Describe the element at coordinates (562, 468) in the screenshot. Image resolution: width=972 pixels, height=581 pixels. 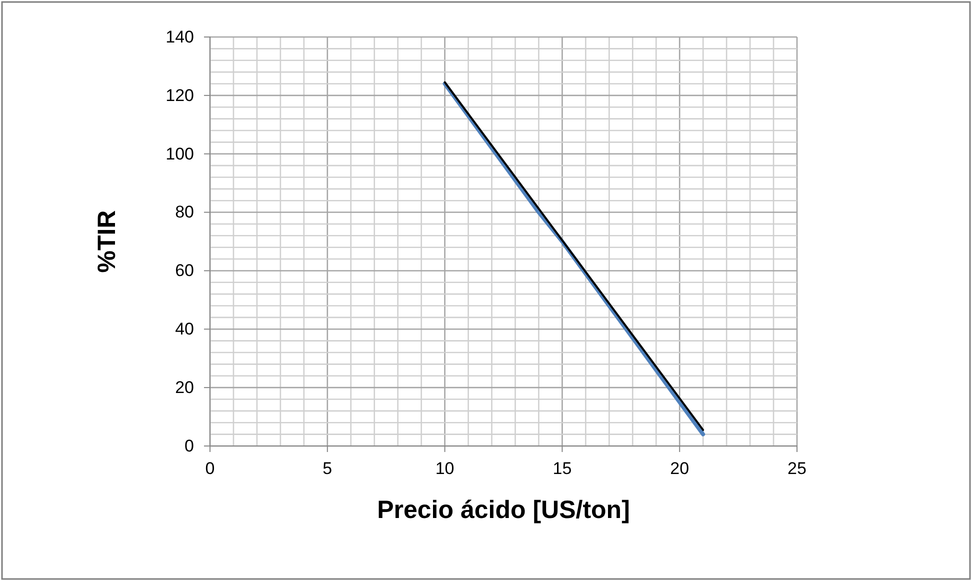
I see `x-tick-label: 15` at that location.